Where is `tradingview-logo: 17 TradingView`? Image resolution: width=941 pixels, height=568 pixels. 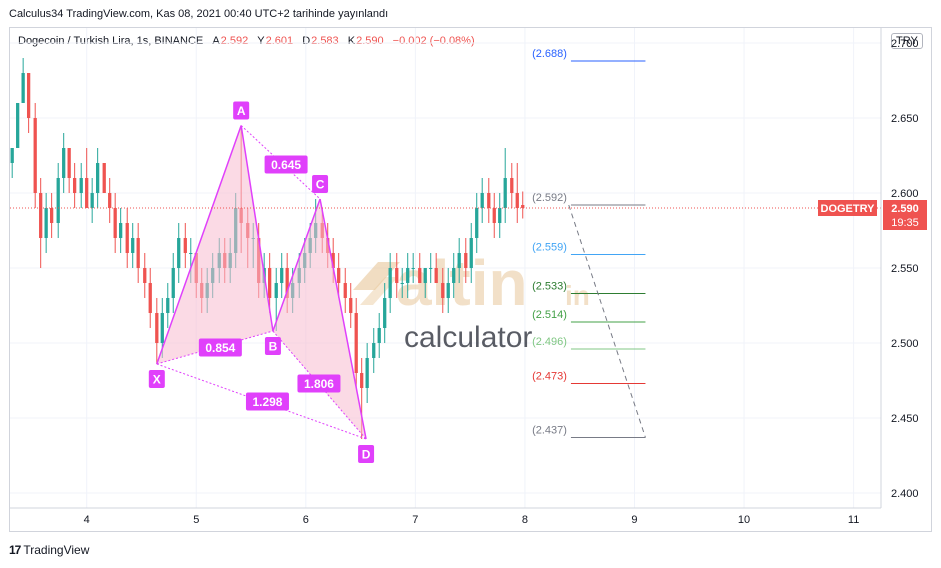 tradingview-logo: 17 TradingView is located at coordinates (49, 550).